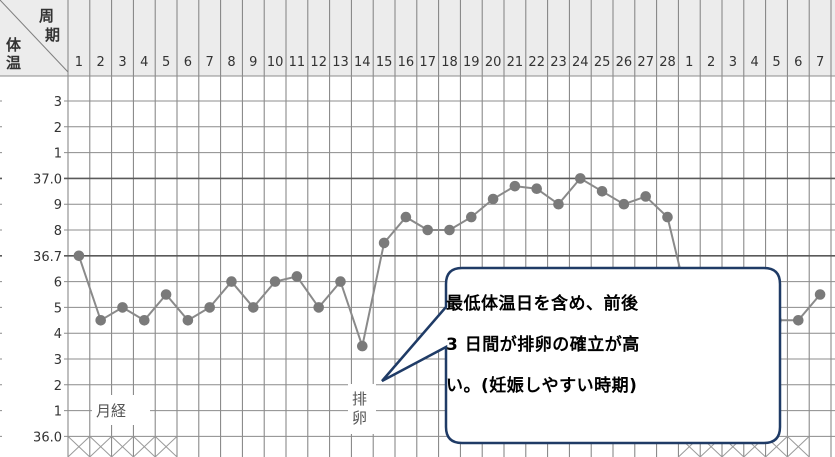  I want to click on temp-tick-label: 5, so click(58, 308).